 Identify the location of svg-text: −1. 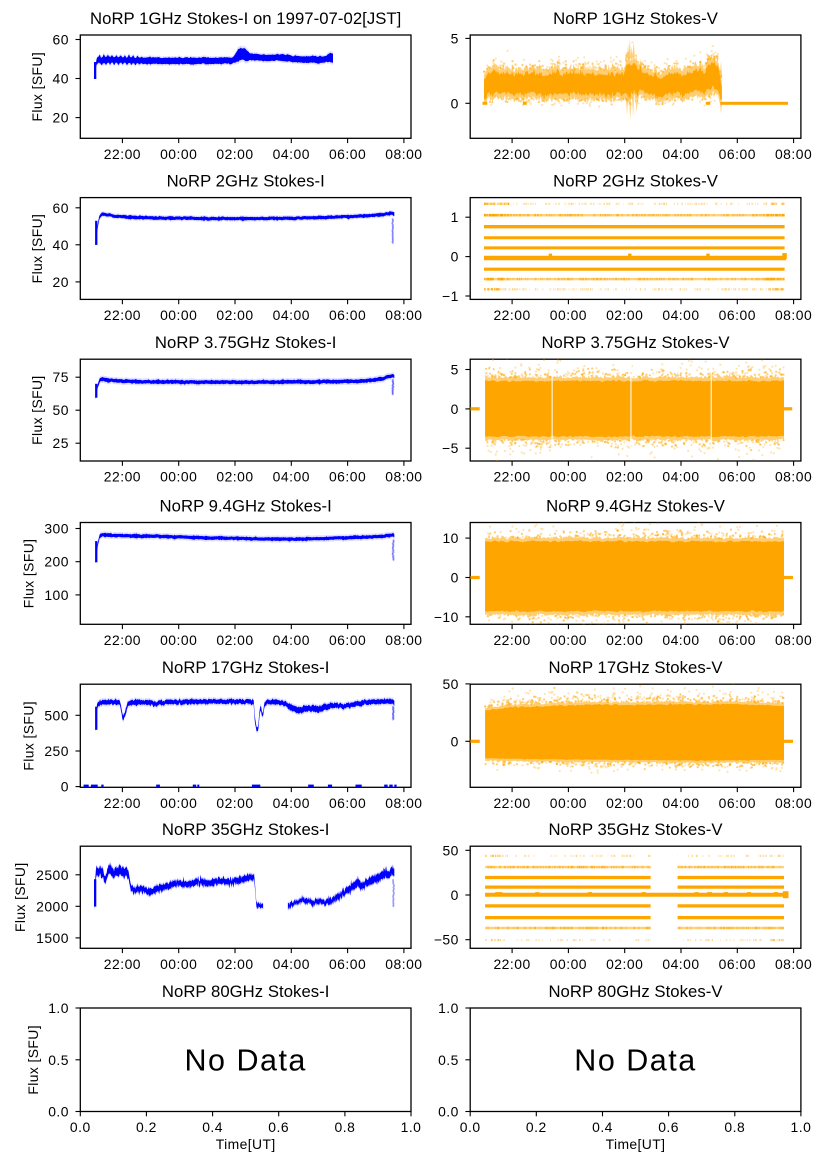
(450, 296).